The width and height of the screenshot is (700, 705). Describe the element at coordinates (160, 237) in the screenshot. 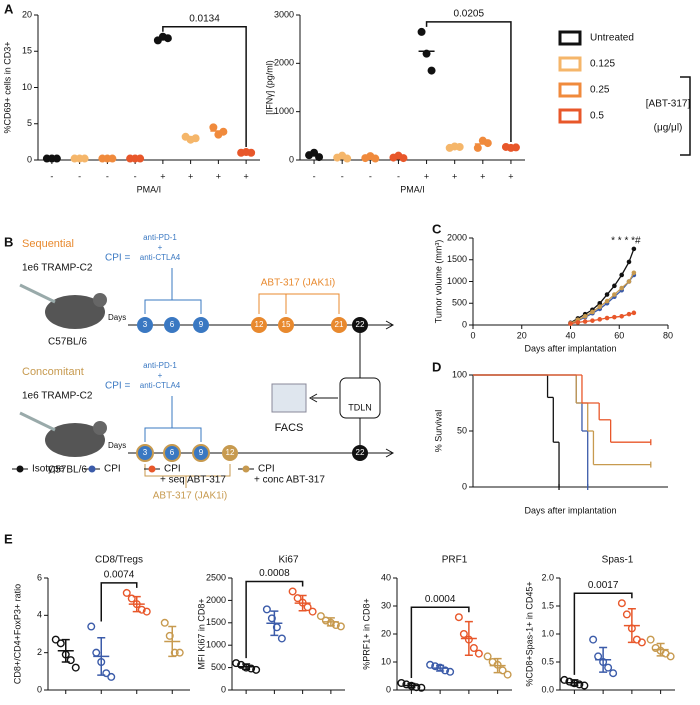

I see `drug-label: anti-PD-1` at that location.